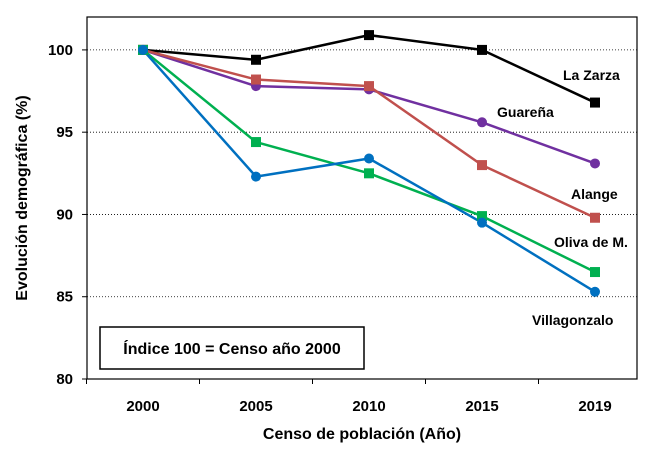 The width and height of the screenshot is (661, 456). What do you see at coordinates (481, 406) in the screenshot?
I see `x-tick-label: 2015` at bounding box center [481, 406].